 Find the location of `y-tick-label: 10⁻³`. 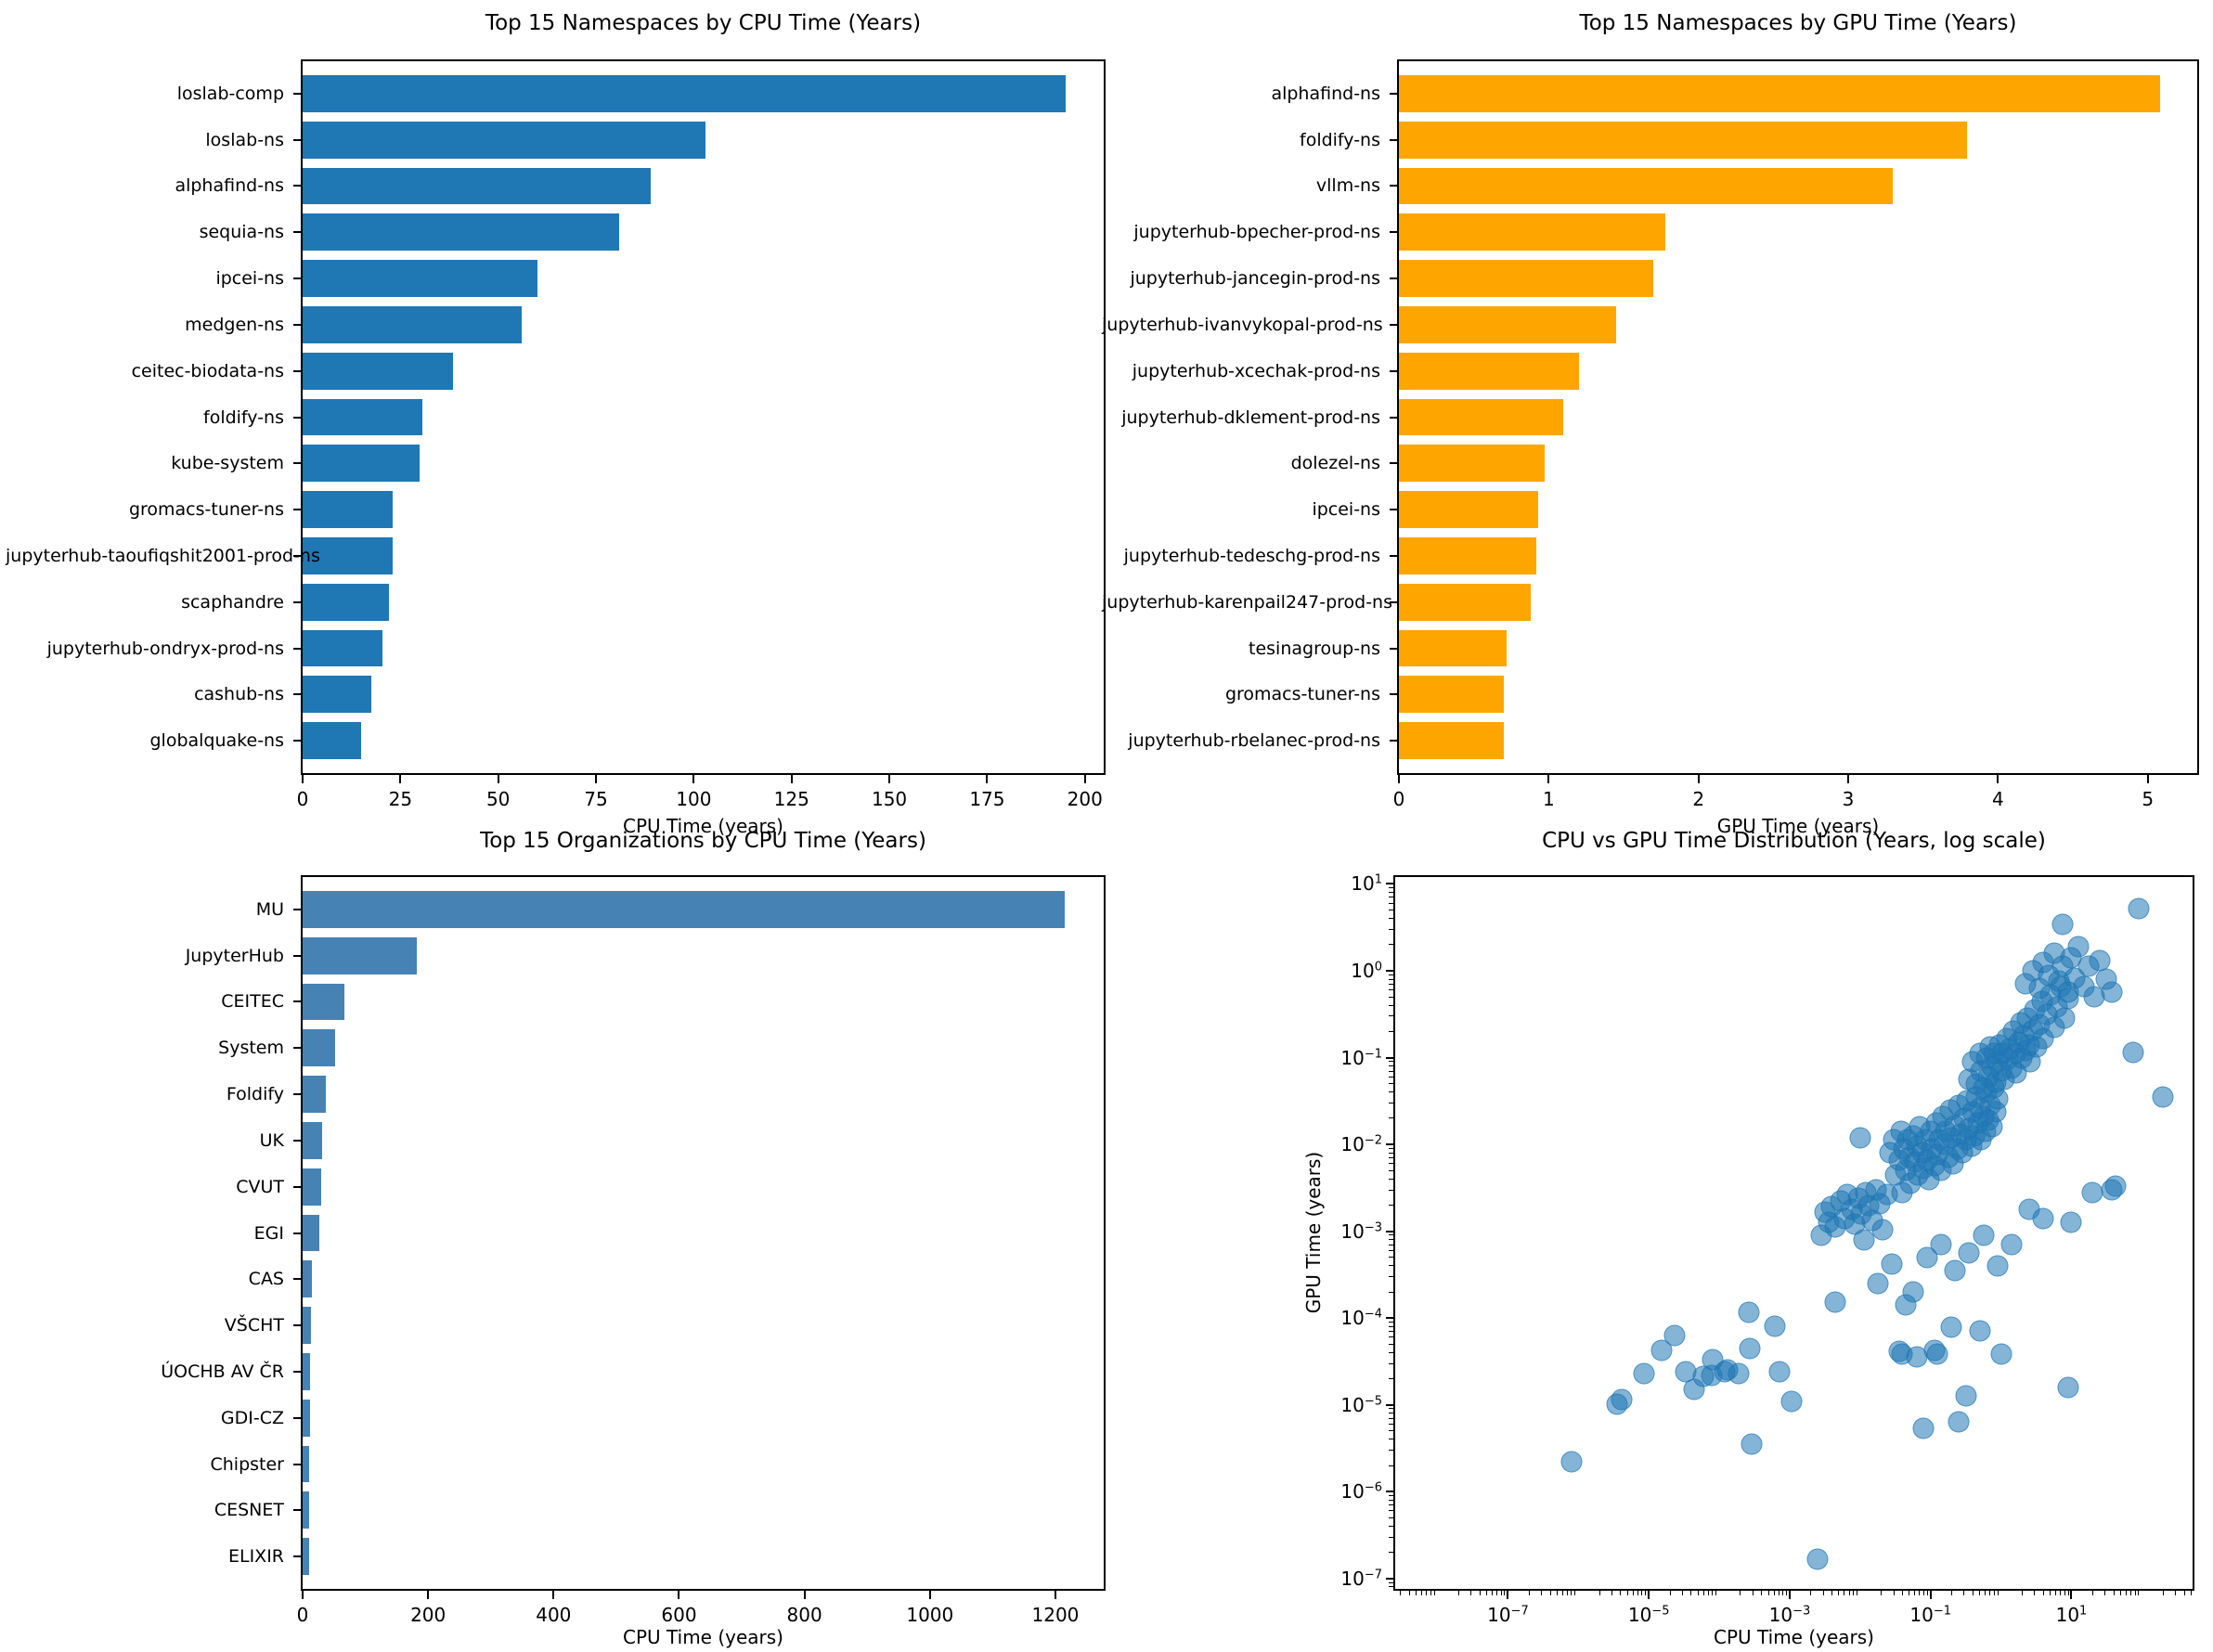

y-tick-label: 10⁻³ is located at coordinates (1361, 1231).